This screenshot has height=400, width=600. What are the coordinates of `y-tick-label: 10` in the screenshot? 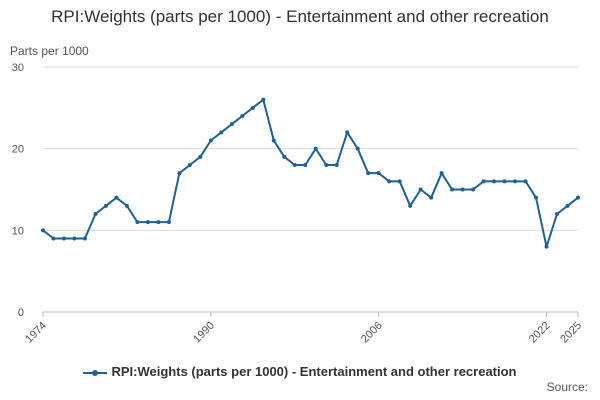 It's located at (18, 231).